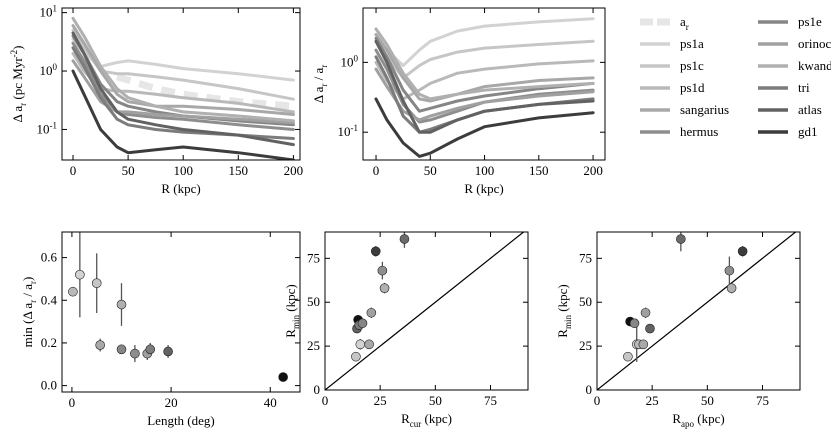  Describe the element at coordinates (483, 188) in the screenshot. I see `x-axis-label: R (kpc)` at that location.